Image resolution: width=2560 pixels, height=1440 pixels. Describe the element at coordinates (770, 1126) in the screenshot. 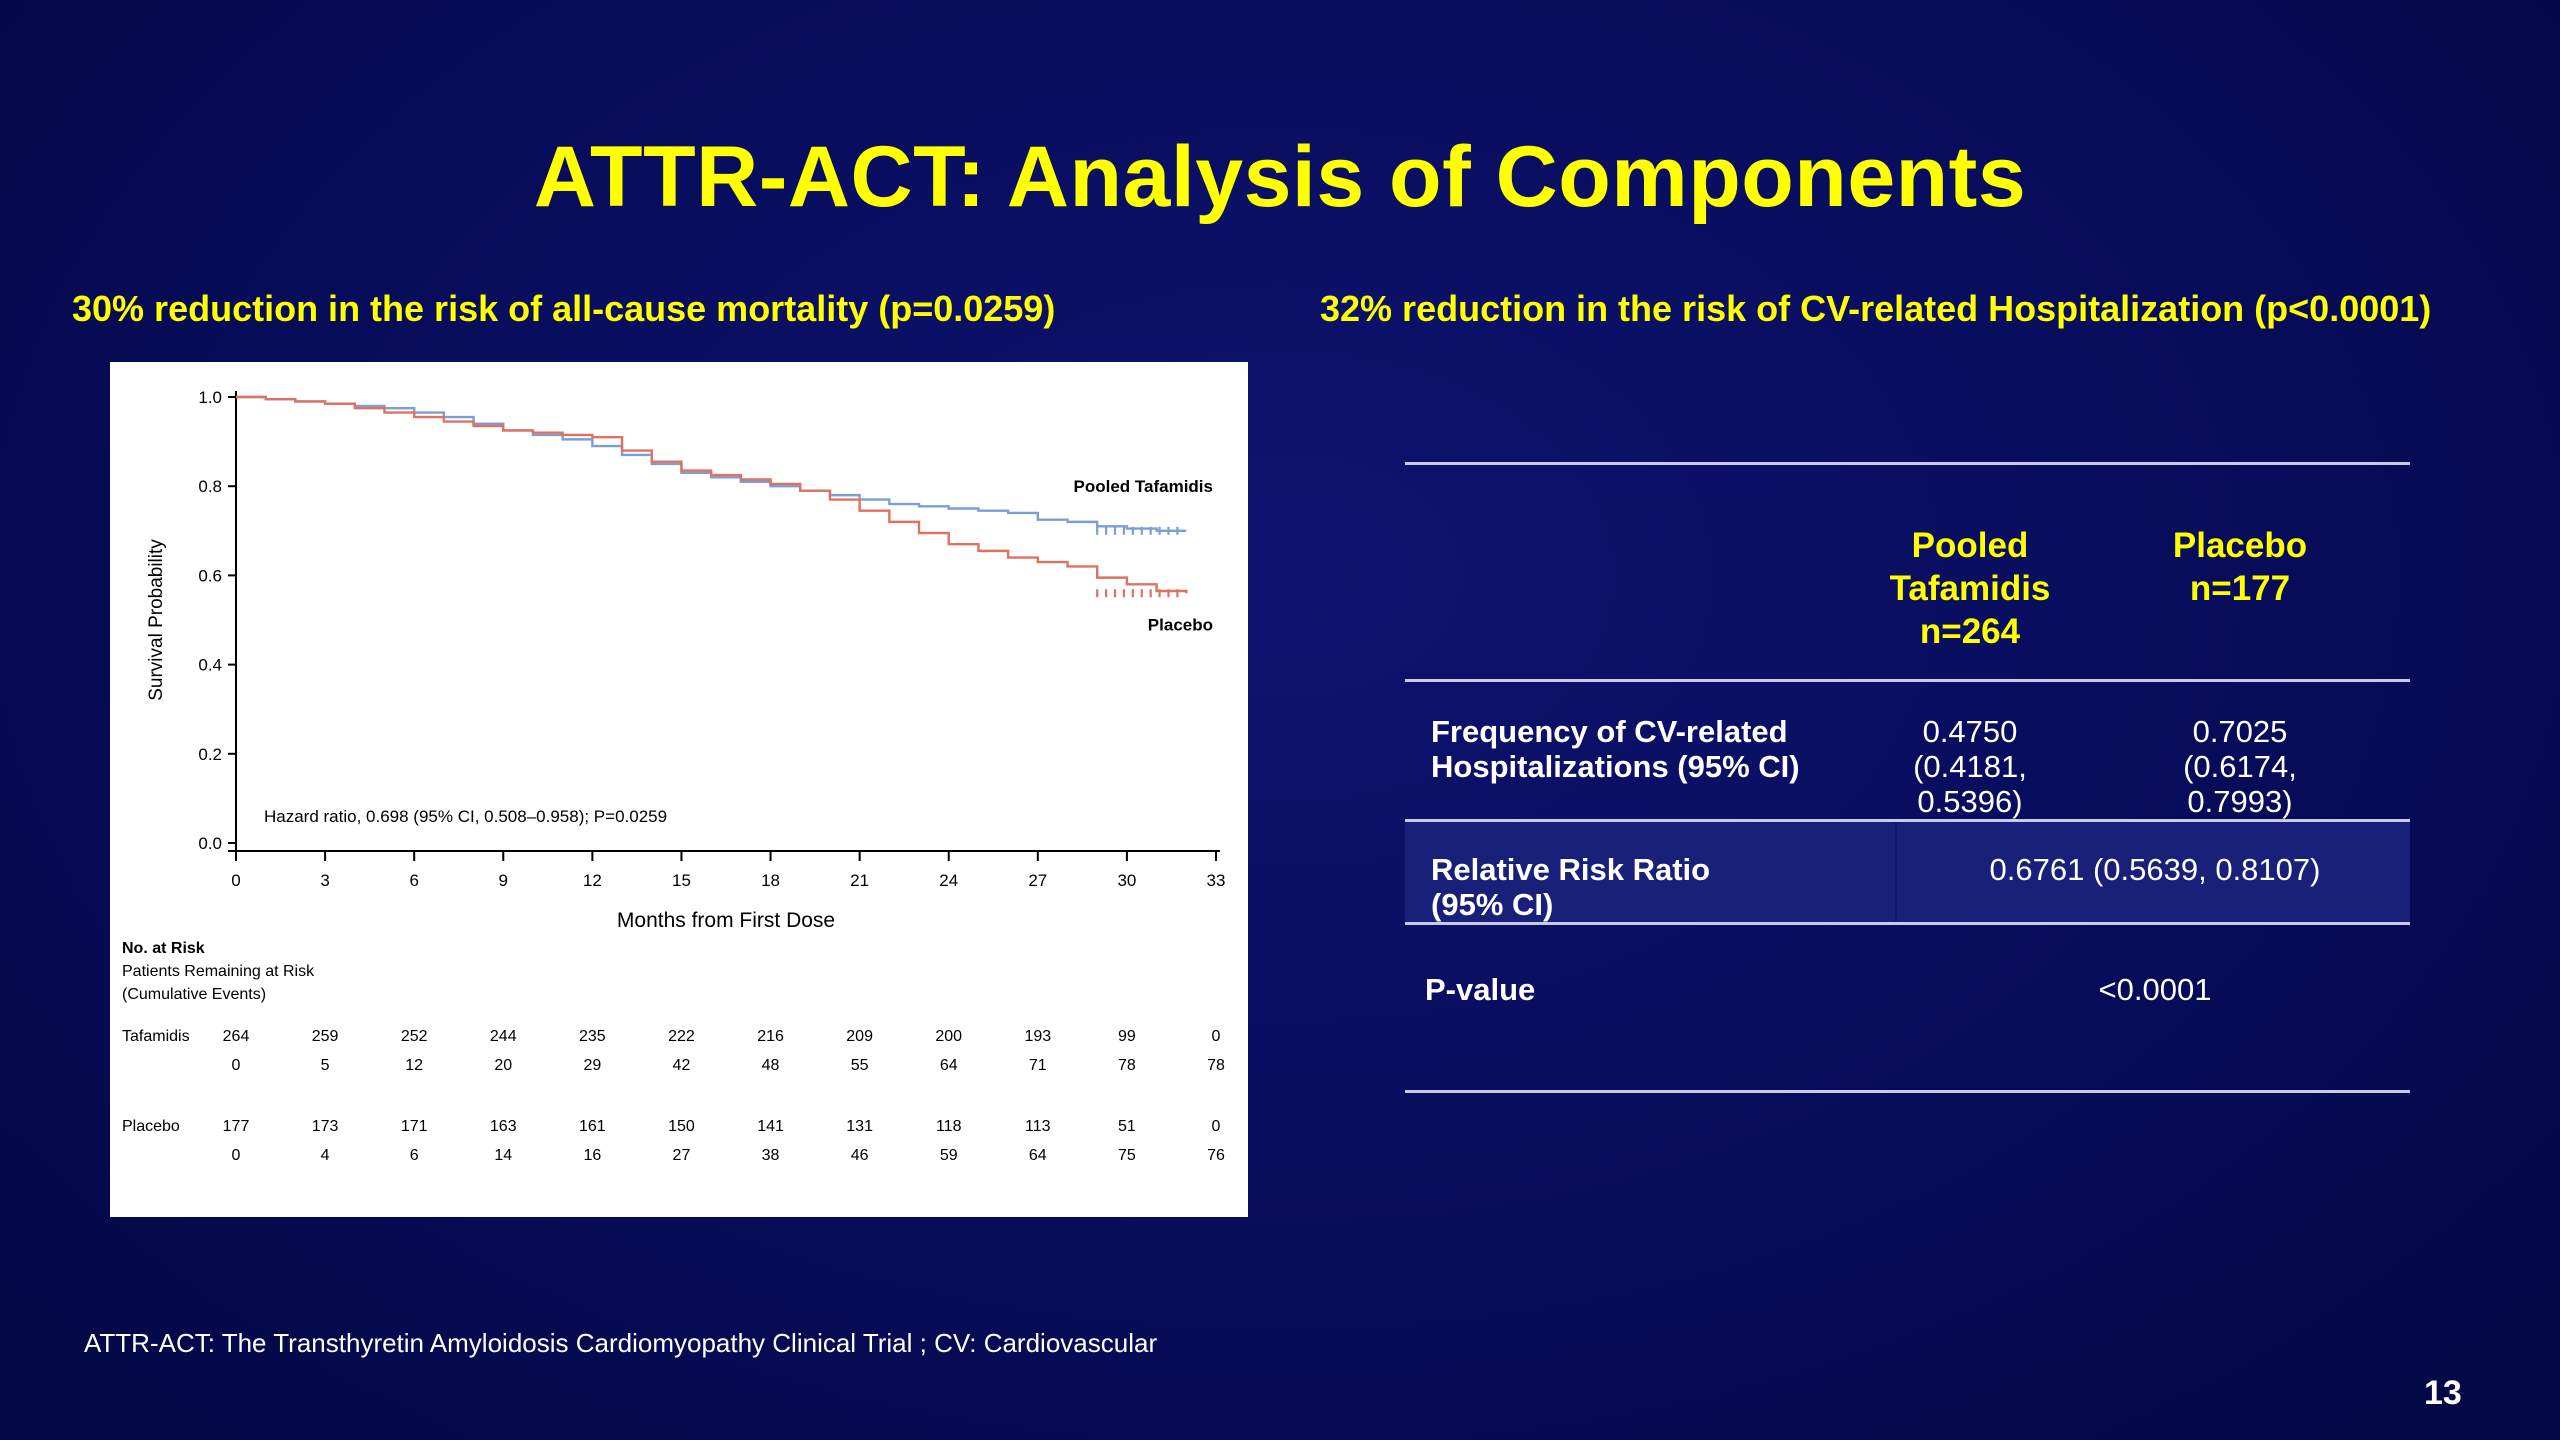

I see `at-risk-remaining: 141` at that location.